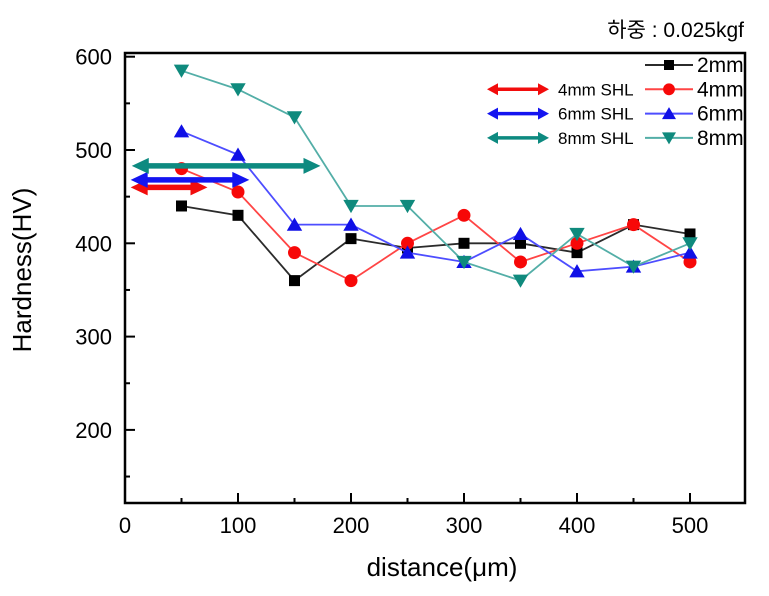 Image resolution: width=769 pixels, height=596 pixels. I want to click on legend-entry-6mm-SHL: 6mm SHL, so click(560, 114).